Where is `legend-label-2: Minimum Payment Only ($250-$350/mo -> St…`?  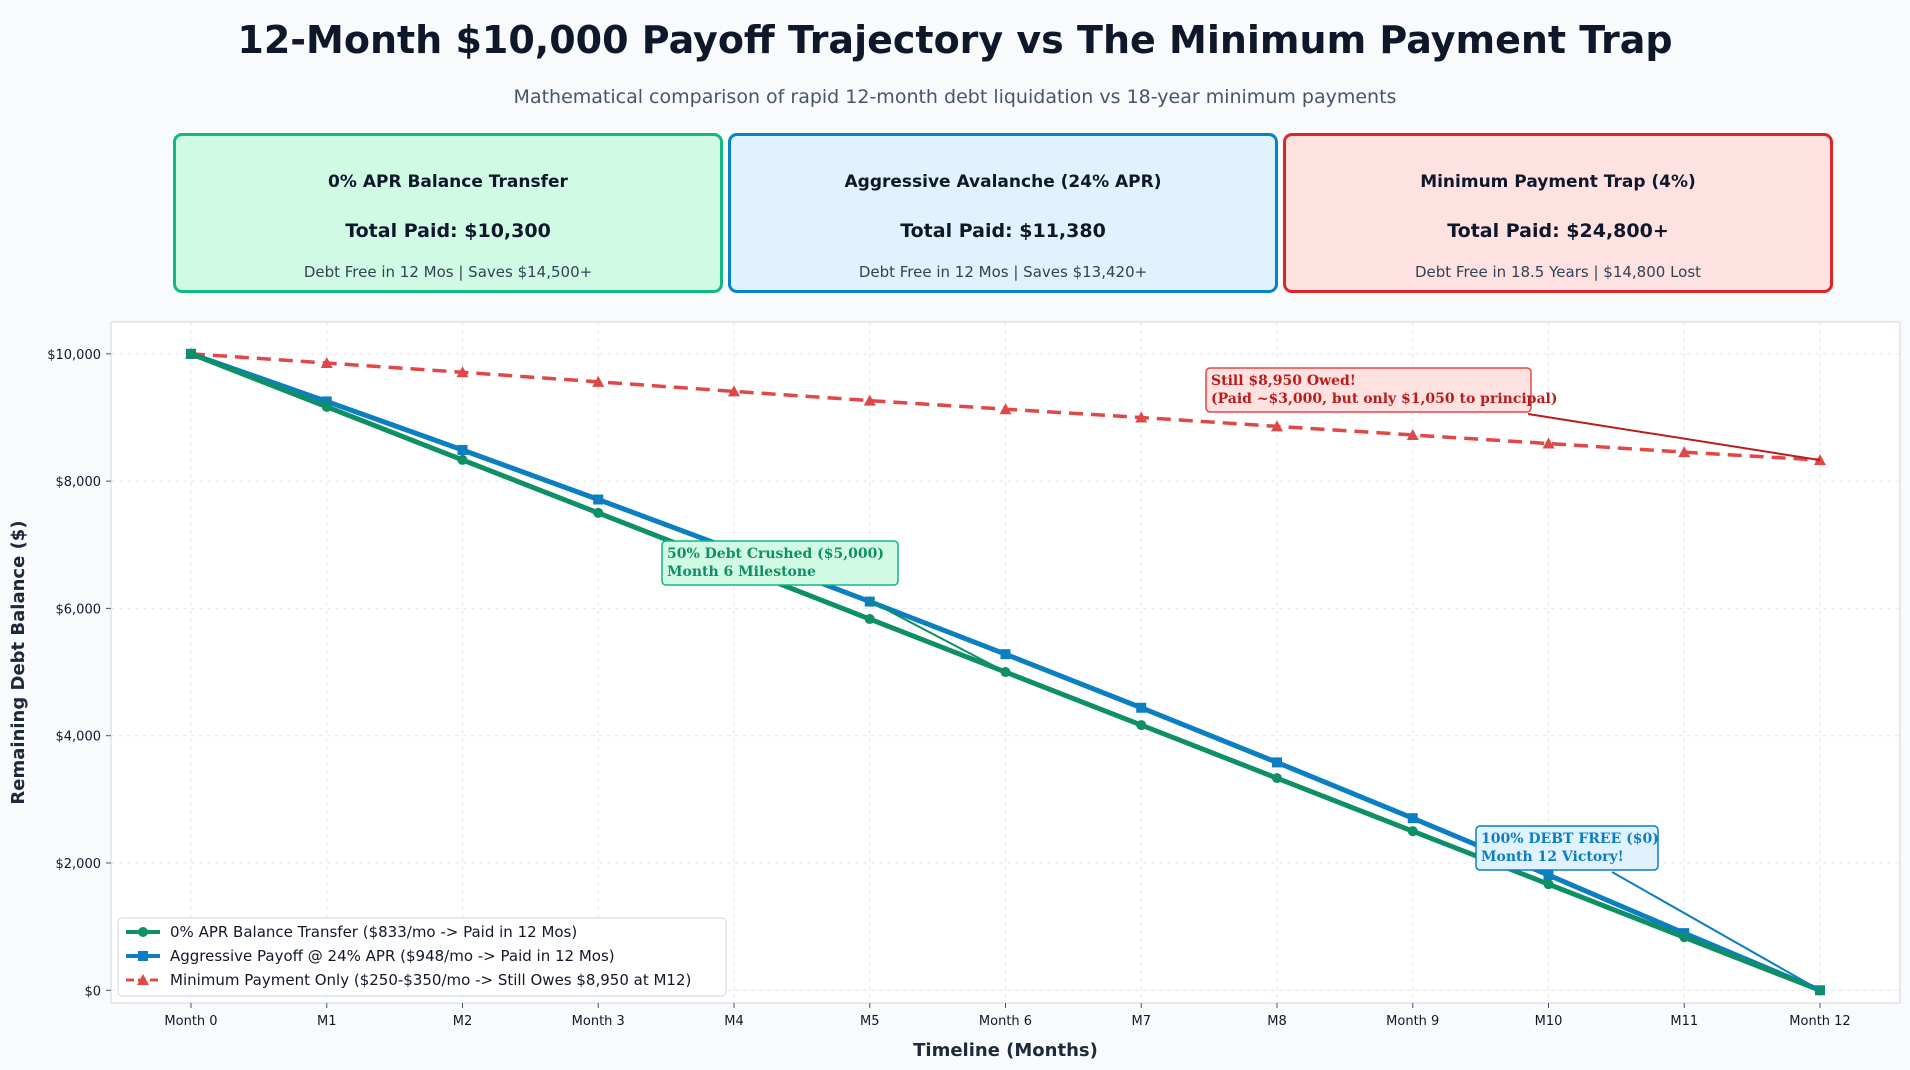
legend-label-2: Minimum Payment Only ($250-$350/mo -> St… is located at coordinates (430, 980).